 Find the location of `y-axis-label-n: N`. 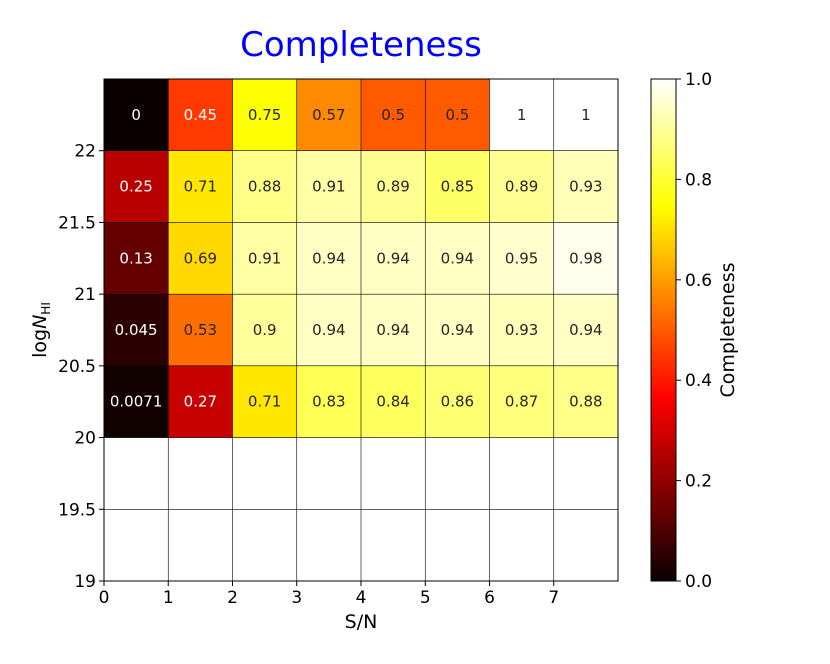

y-axis-label-n: N is located at coordinates (40, 322).